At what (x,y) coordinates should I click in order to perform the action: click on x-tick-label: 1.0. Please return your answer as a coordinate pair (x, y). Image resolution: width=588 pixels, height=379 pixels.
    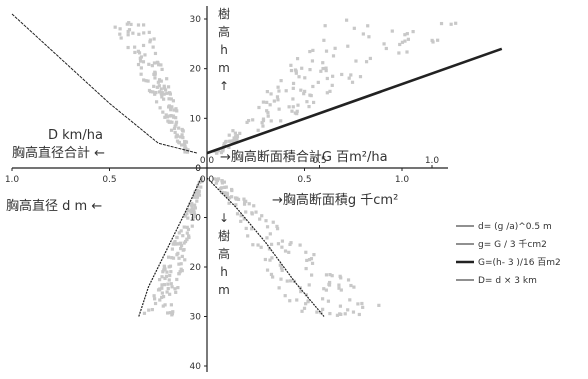
    Looking at the image, I should click on (432, 161).